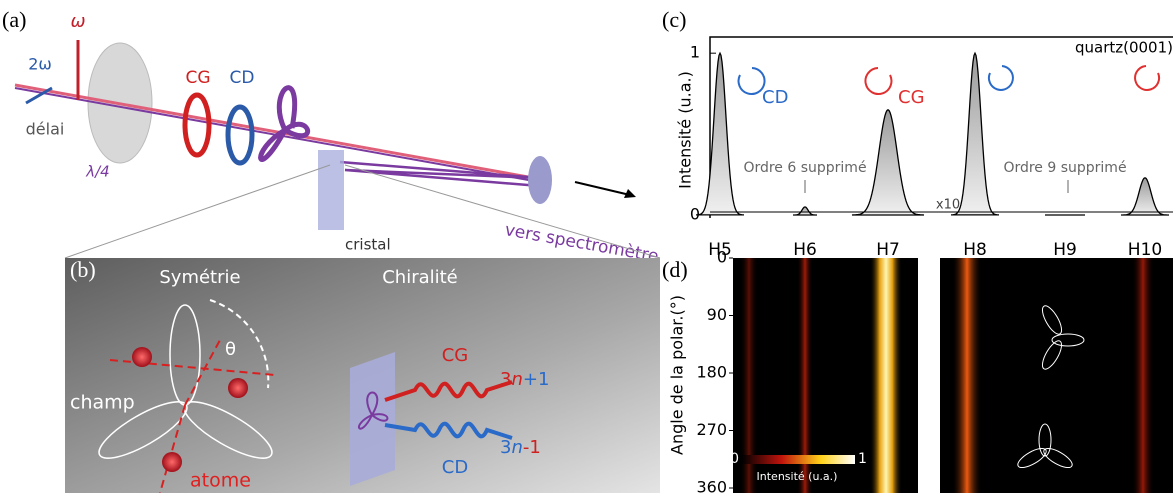 The height and width of the screenshot is (493, 1173). I want to click on omega: ω, so click(77, 21).